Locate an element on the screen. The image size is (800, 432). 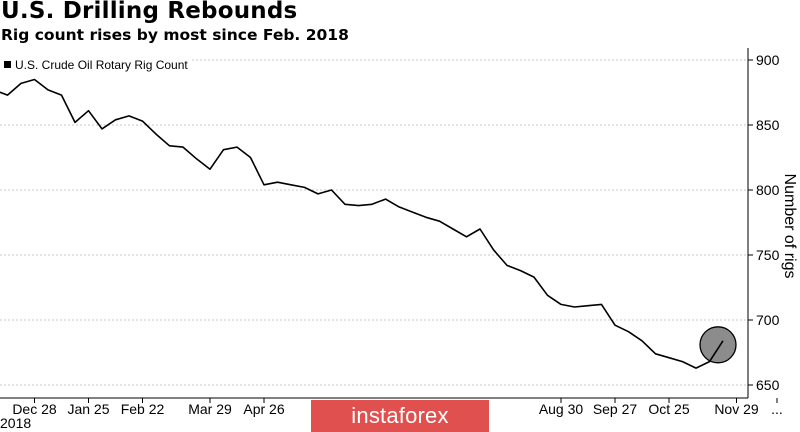
x-tick-label: Apr 26 is located at coordinates (263, 409).